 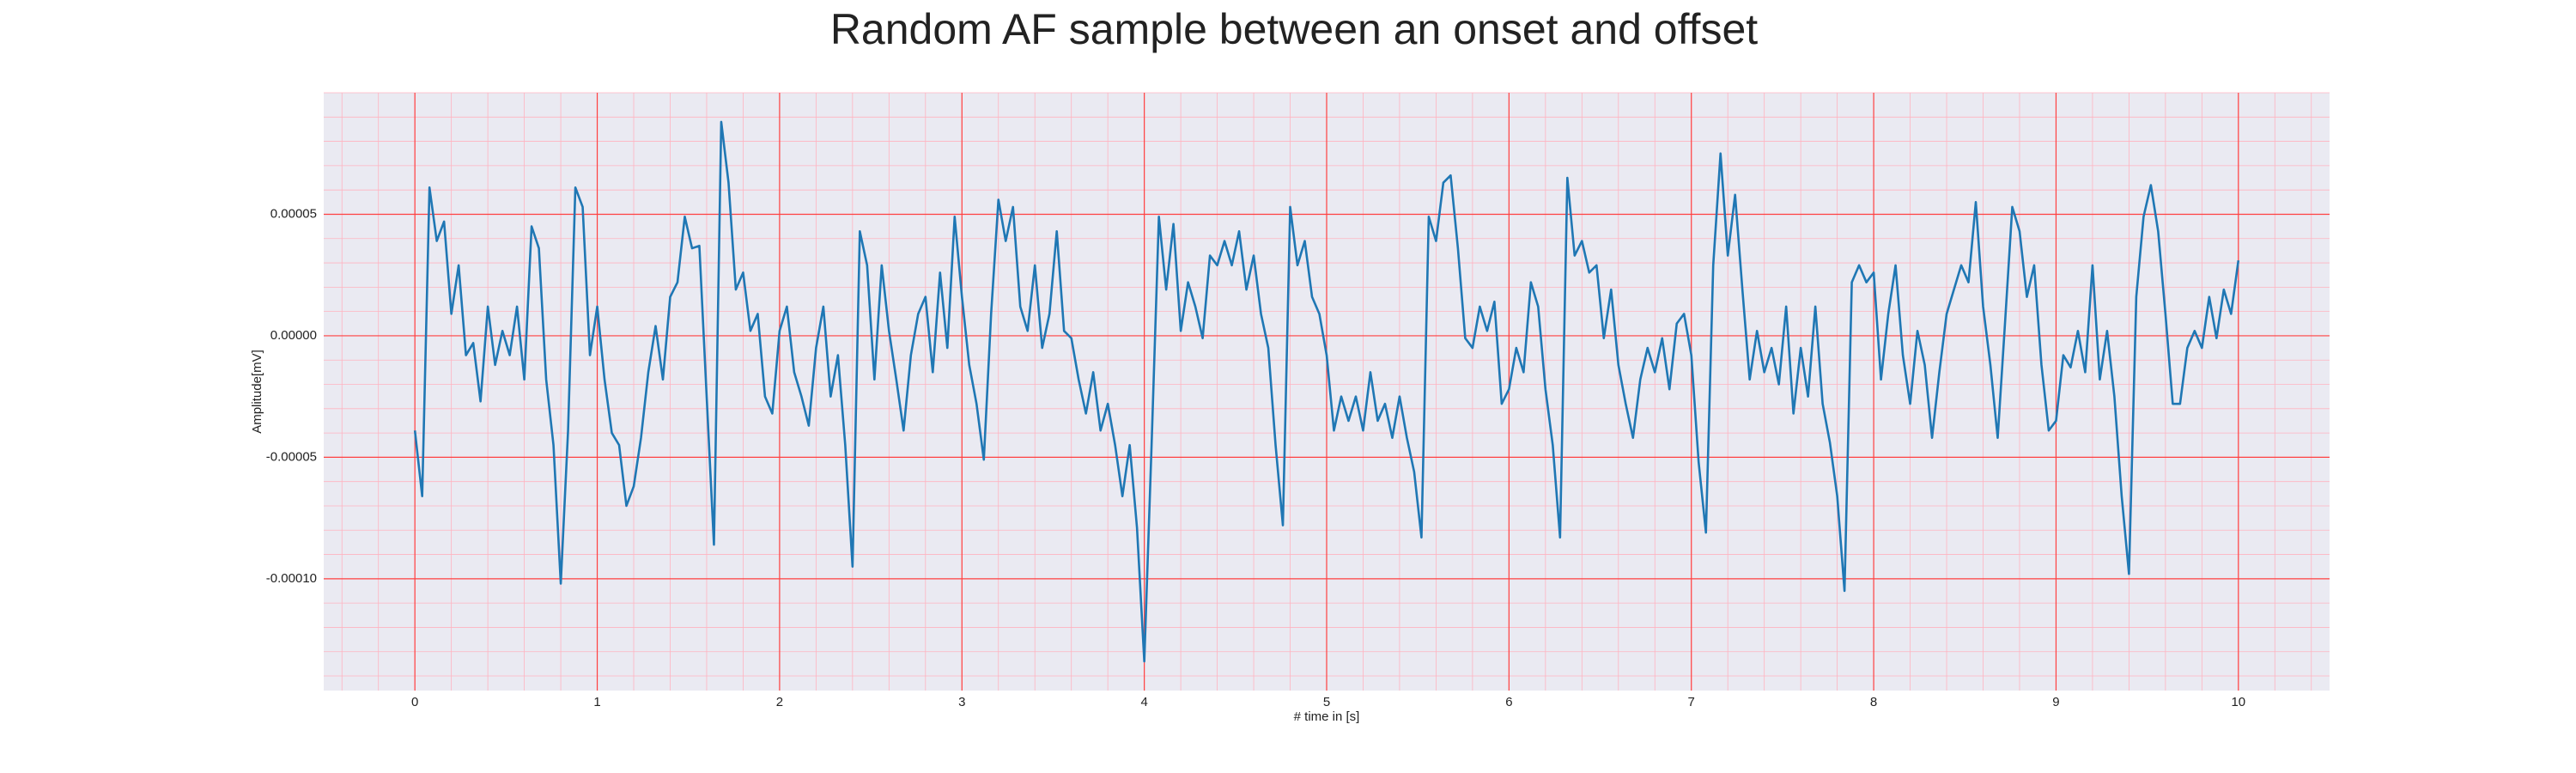 What do you see at coordinates (293, 213) in the screenshot?
I see `y-tick-label: 0.00005` at bounding box center [293, 213].